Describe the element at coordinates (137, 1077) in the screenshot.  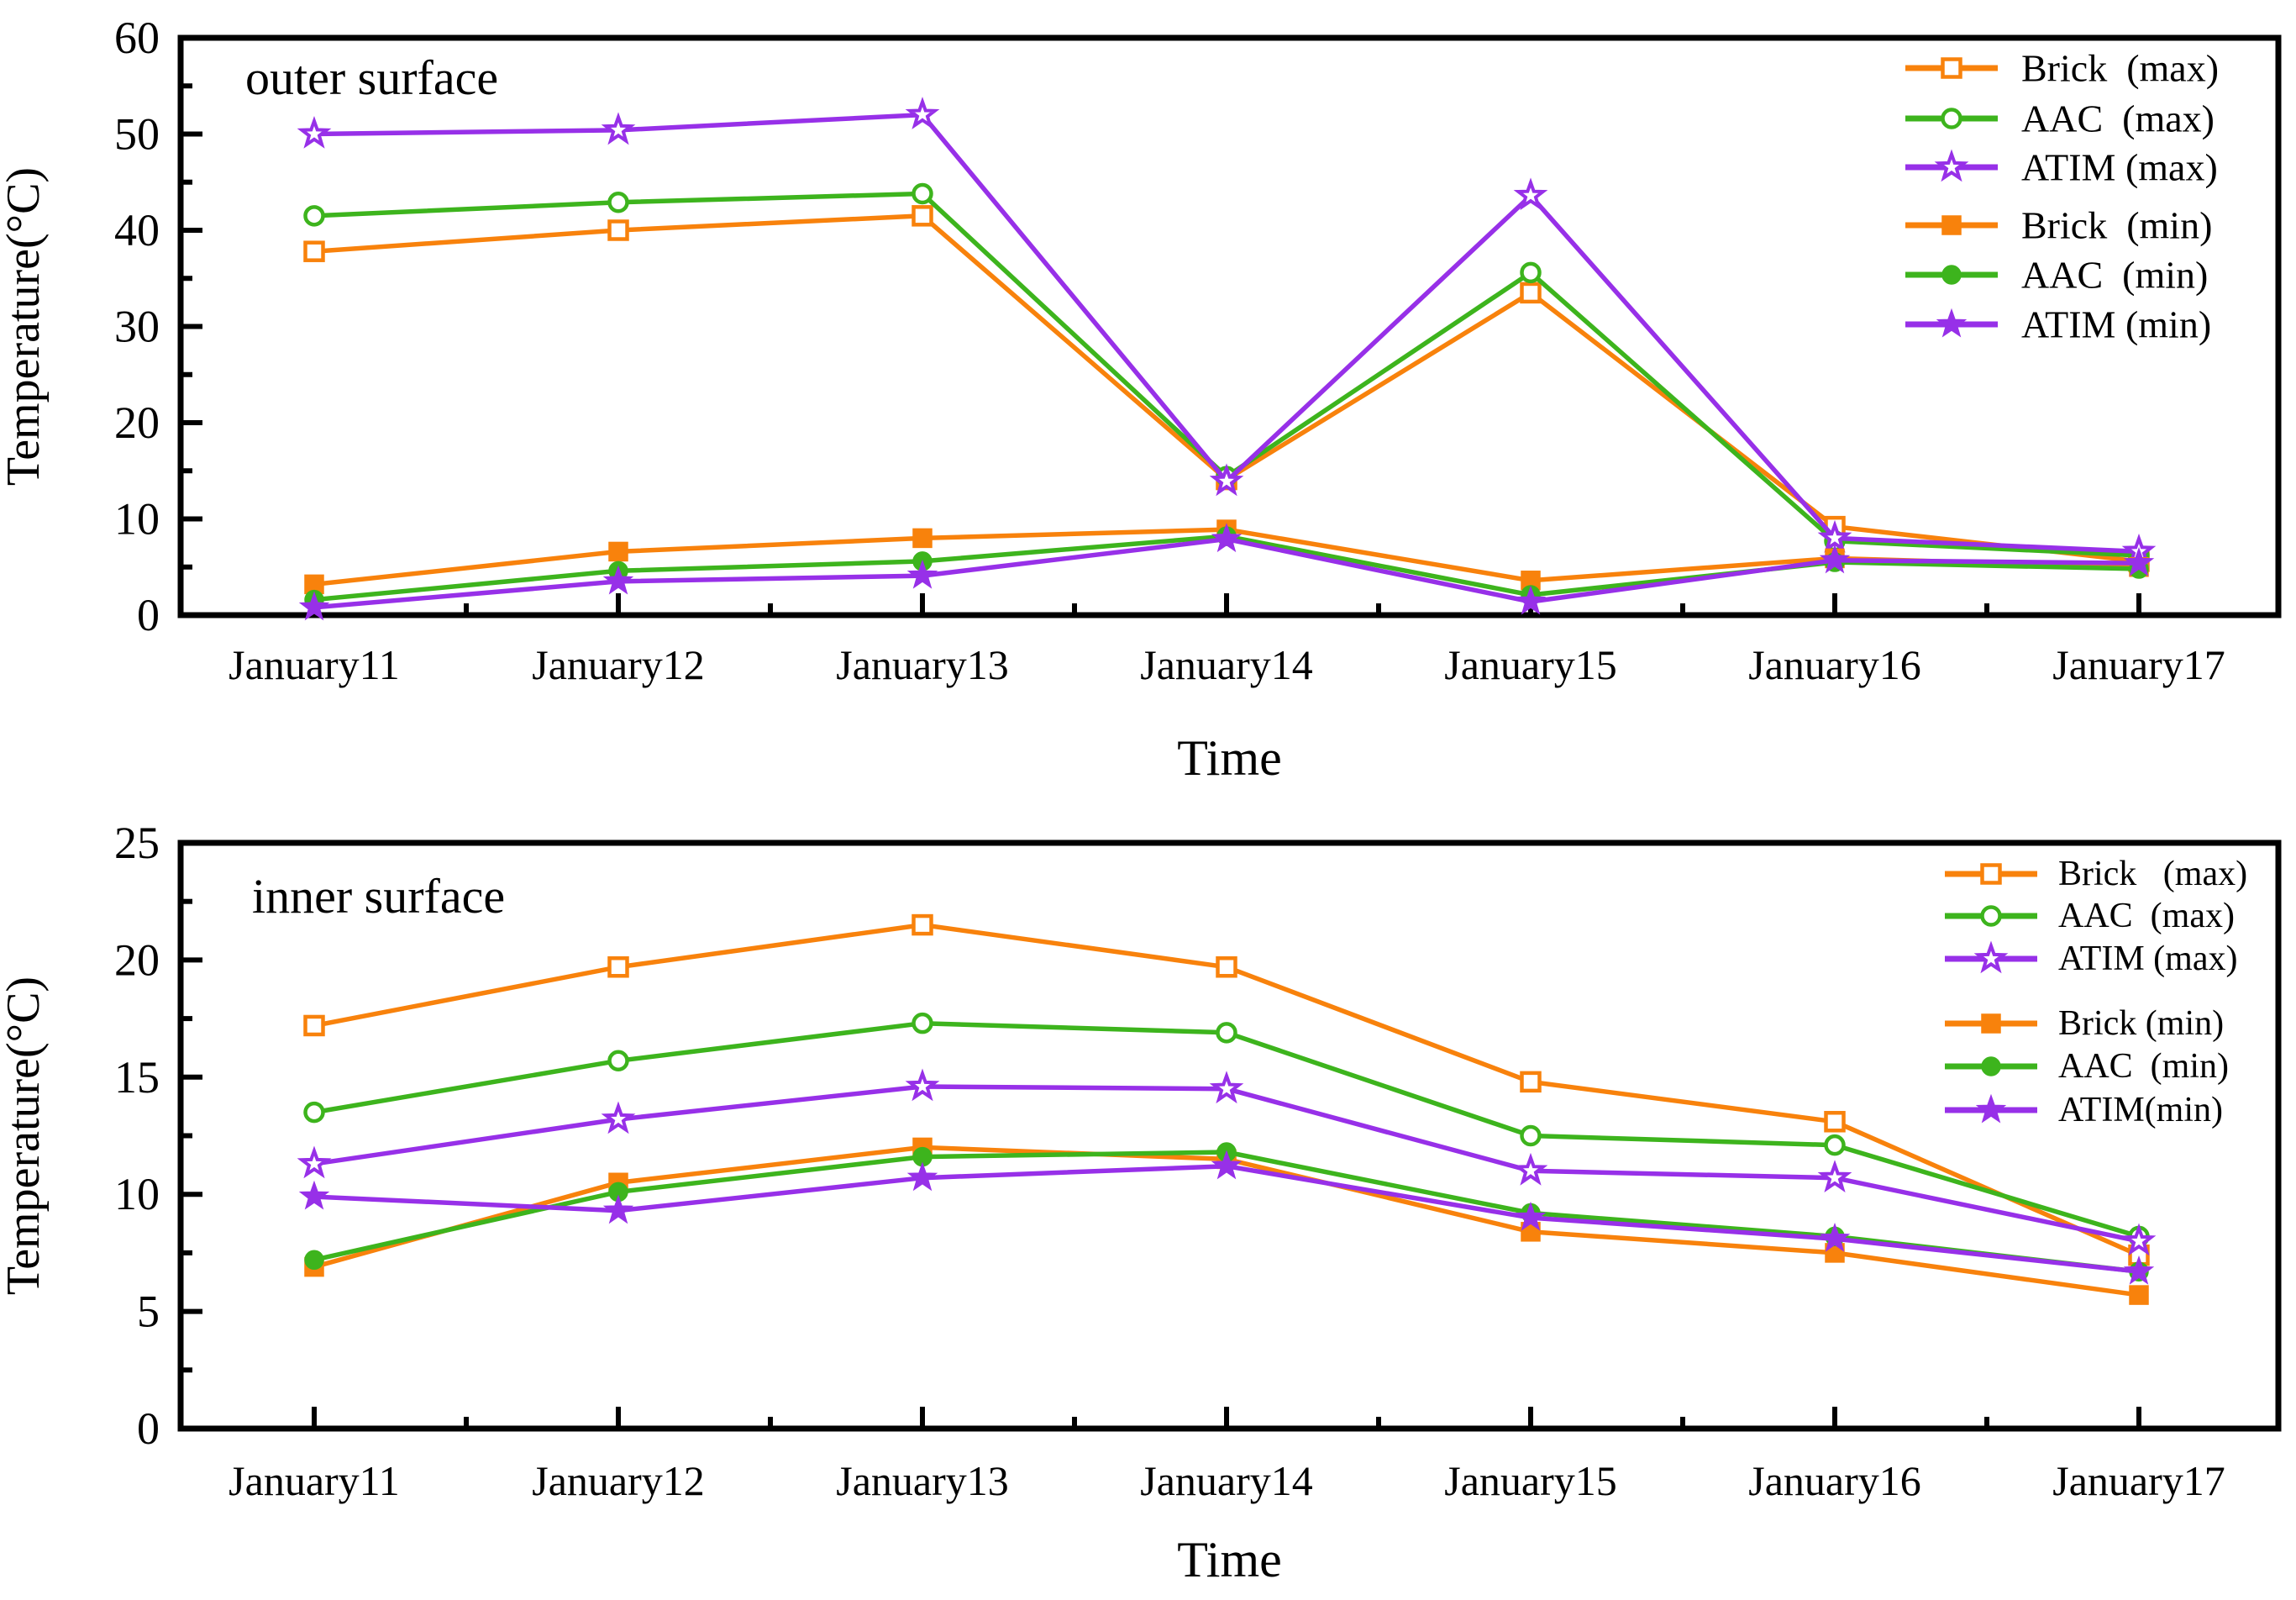
I see `y-tick-label: 15` at that location.